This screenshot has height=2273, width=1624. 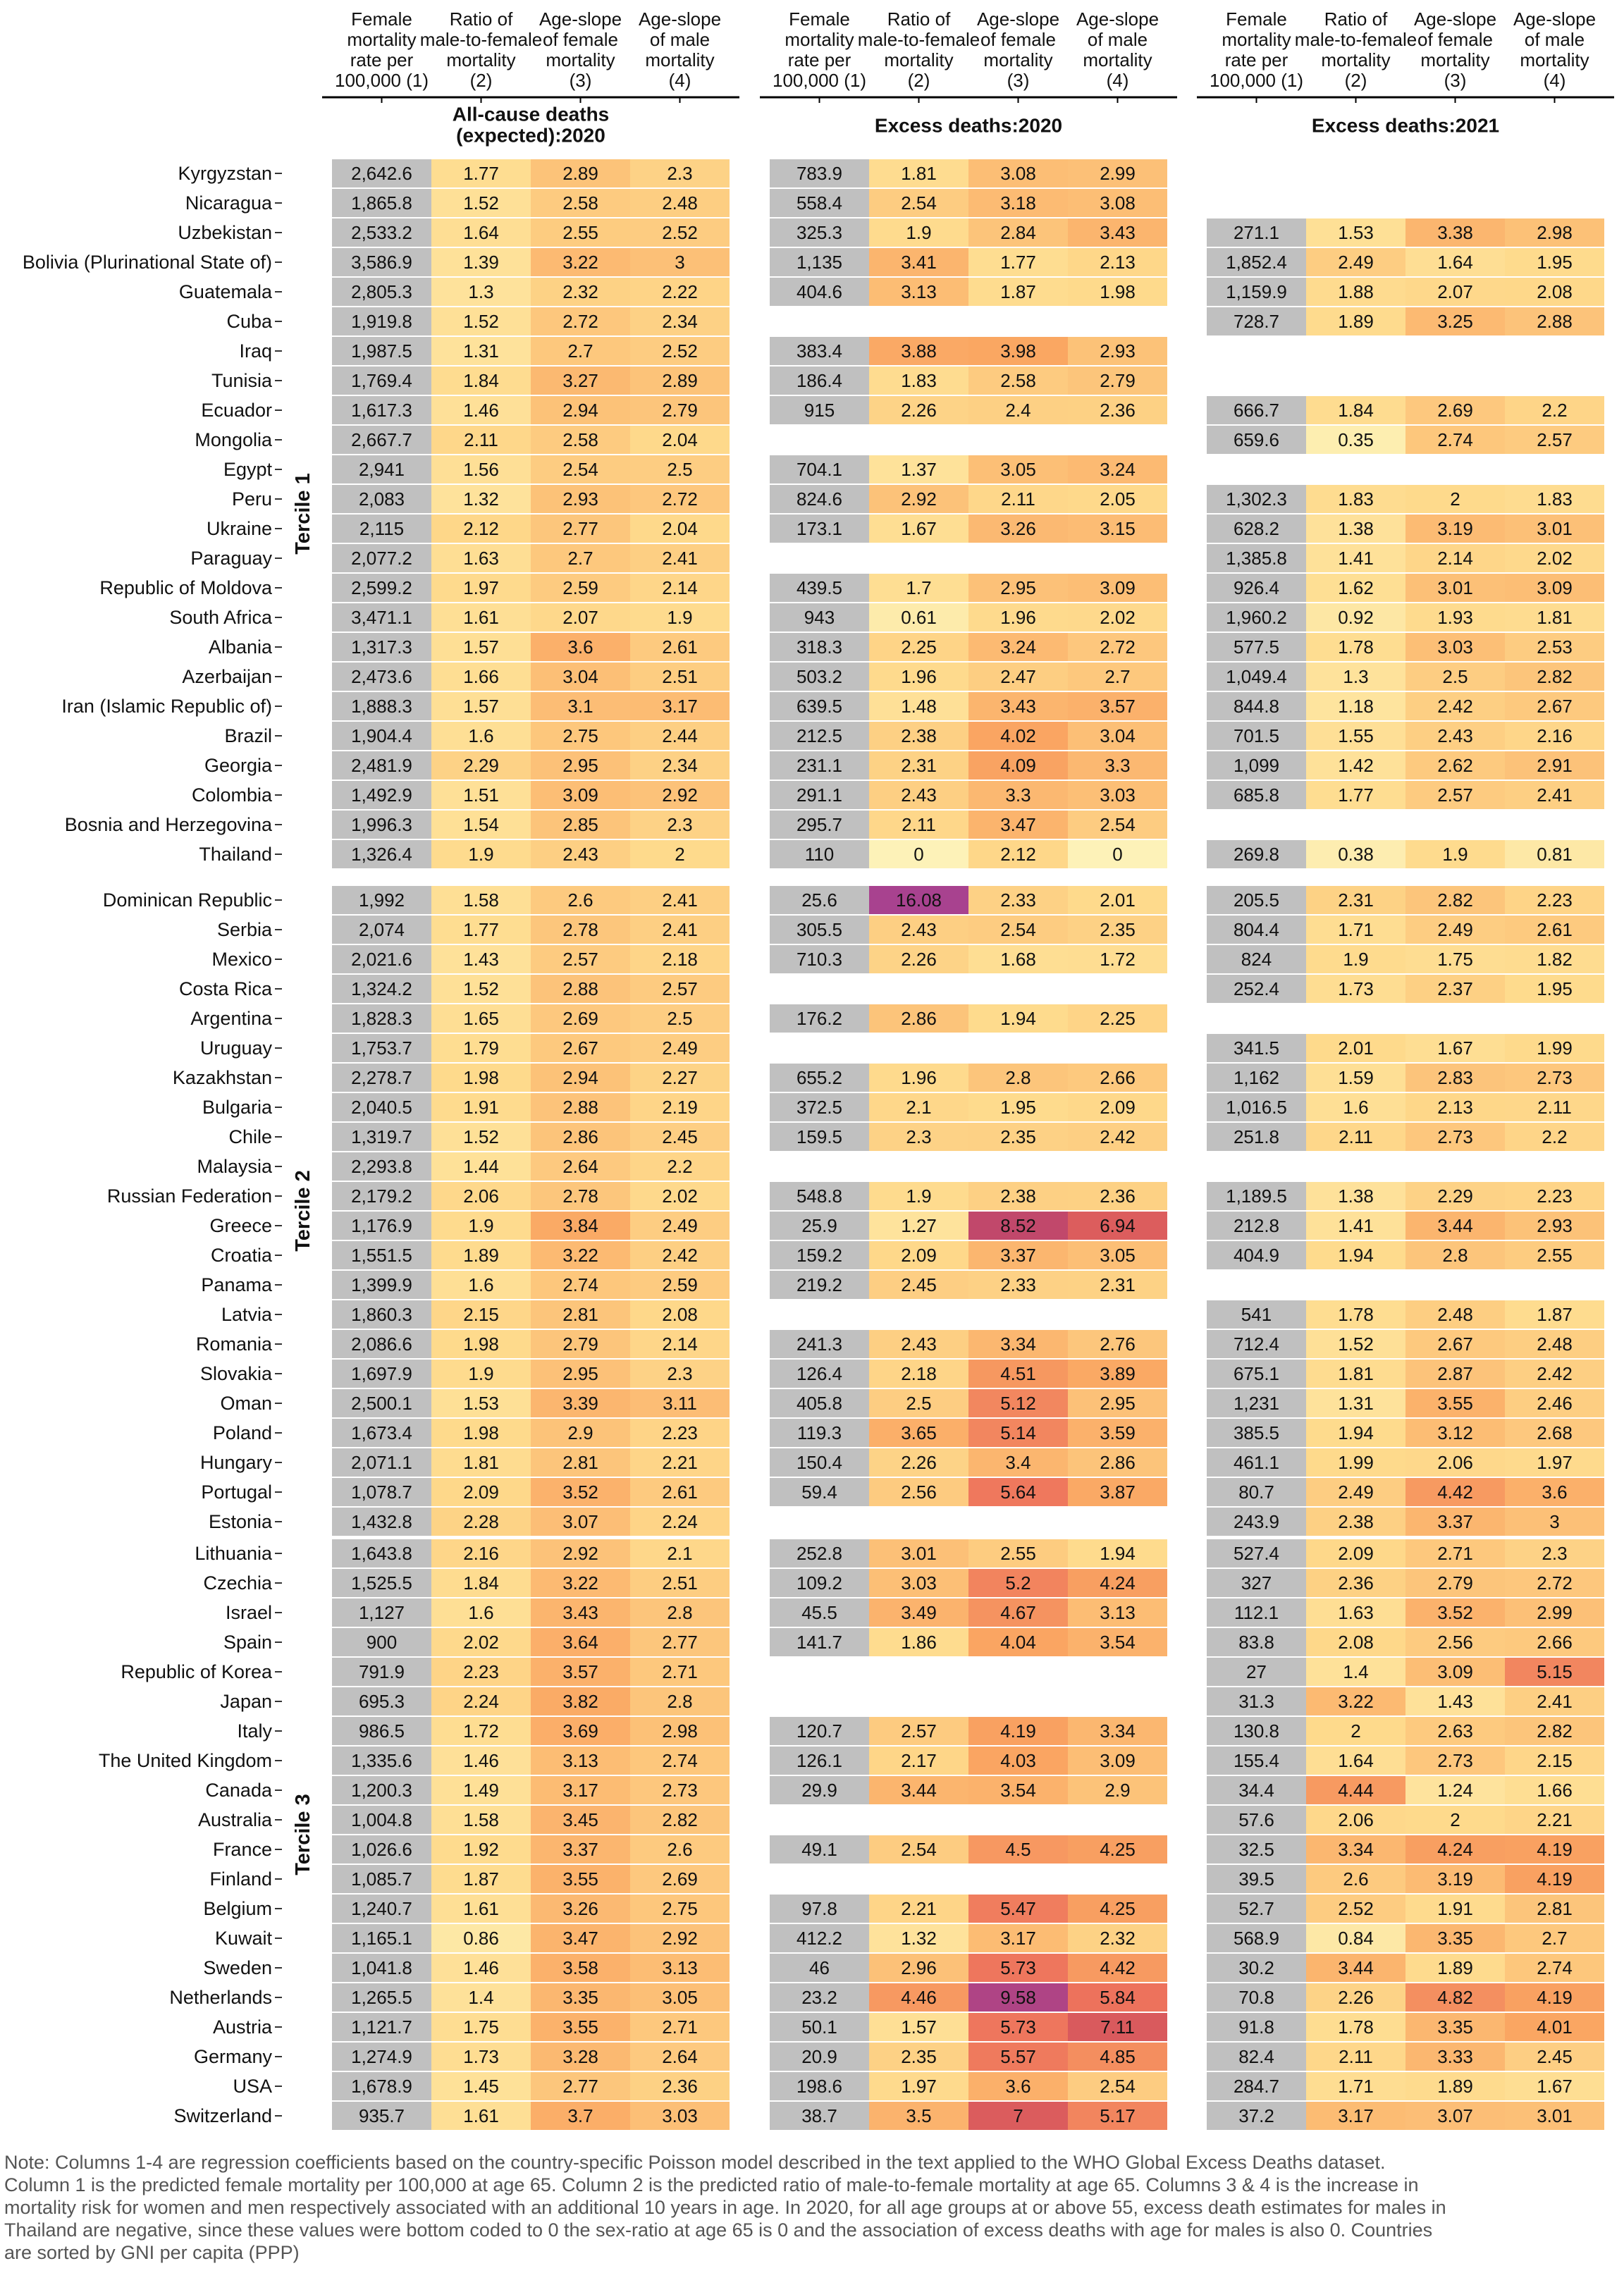 I want to click on cell-value: 2.14, so click(x=680, y=588).